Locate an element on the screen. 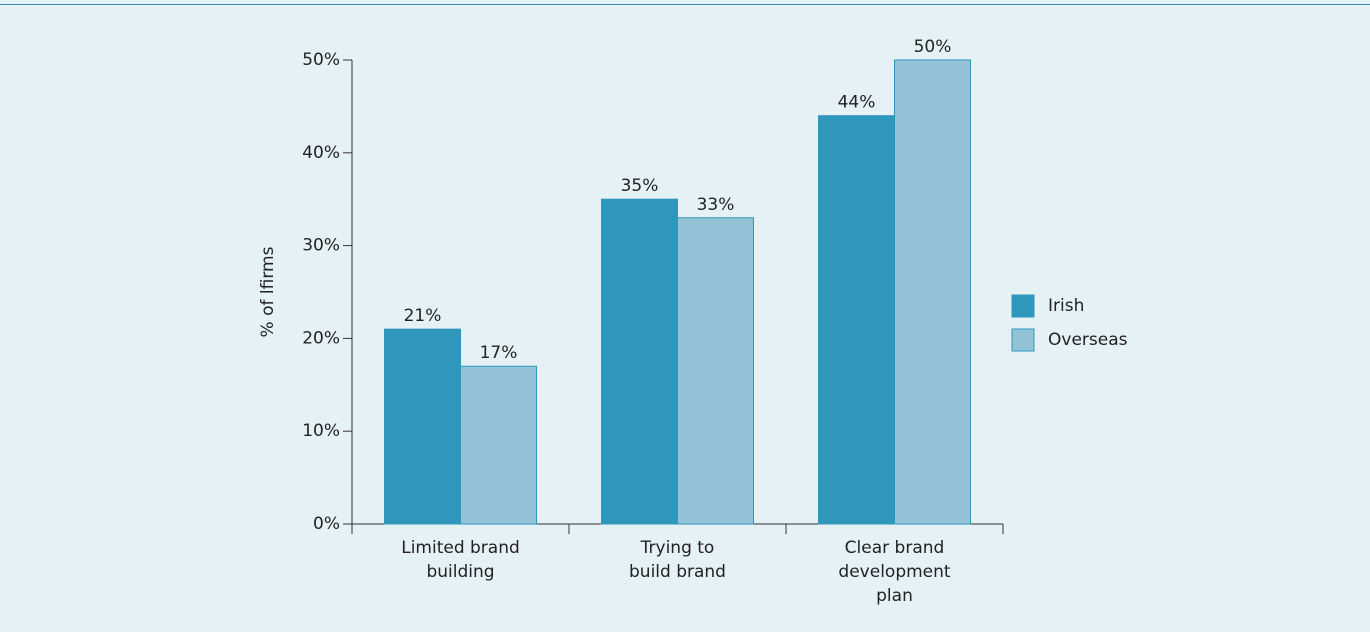 This screenshot has height=632, width=1370. y-tick-label: 50% is located at coordinates (321, 60).